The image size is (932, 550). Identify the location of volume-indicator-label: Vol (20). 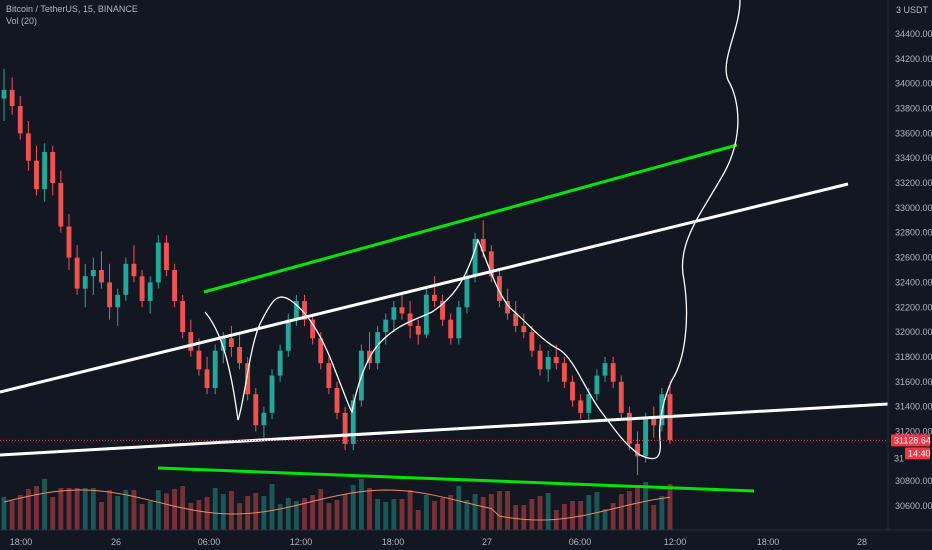
(22, 21).